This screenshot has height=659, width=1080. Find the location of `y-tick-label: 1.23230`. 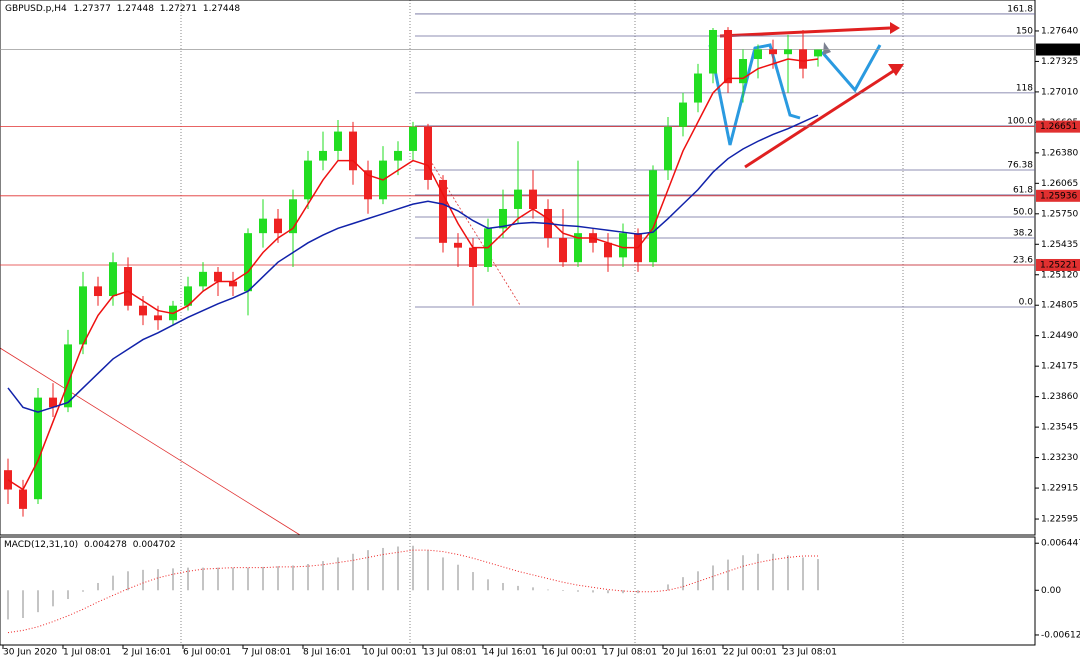

y-tick-label: 1.23230 is located at coordinates (1059, 458).